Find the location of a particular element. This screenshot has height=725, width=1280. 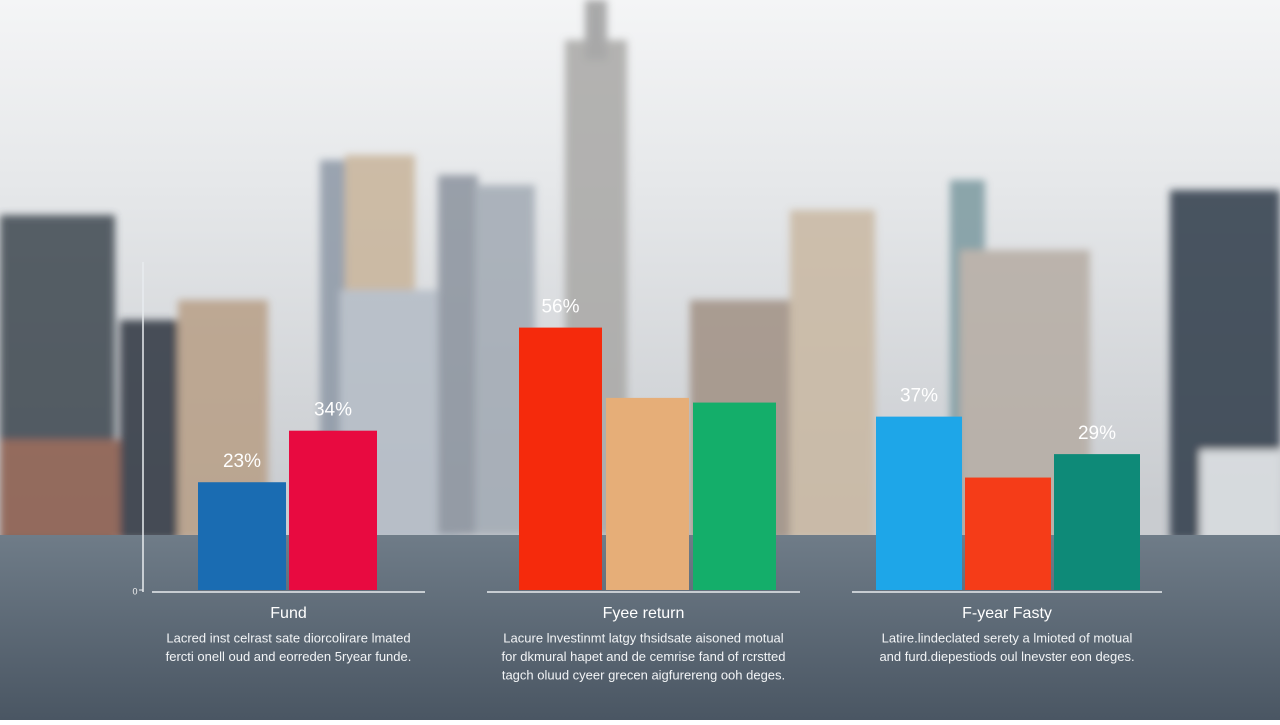

value-label: 37% is located at coordinates (919, 396).